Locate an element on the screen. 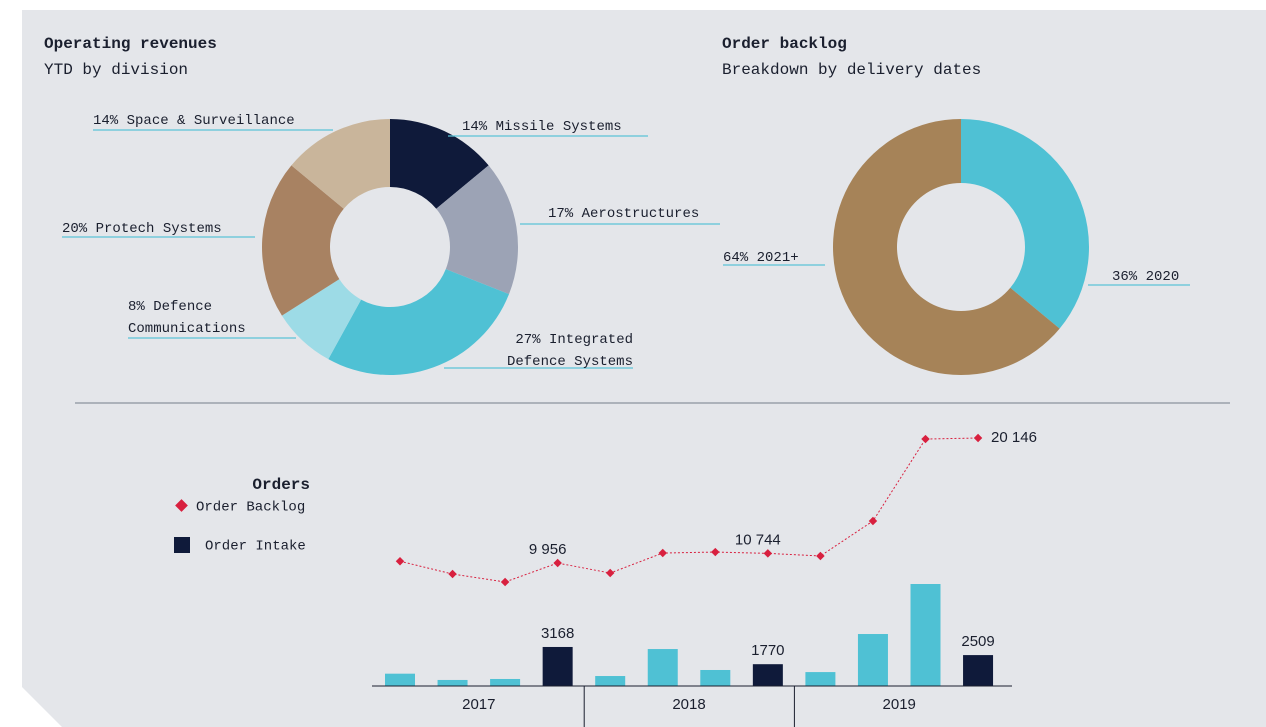 The height and width of the screenshot is (727, 1266). chart-subtitle: Breakdown by delivery dates is located at coordinates (852, 70).